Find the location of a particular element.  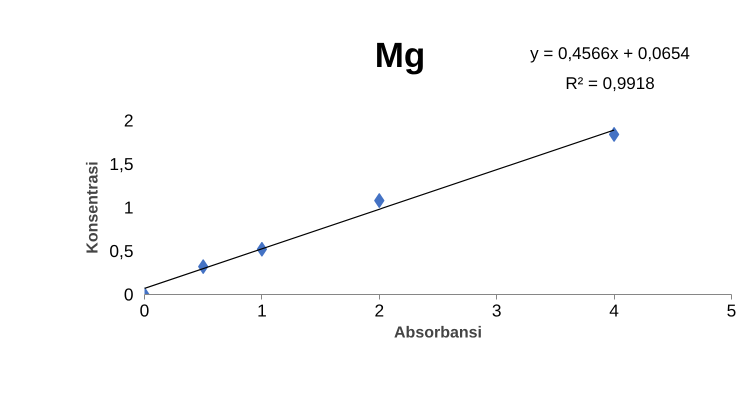

point is located at coordinates (614, 134).